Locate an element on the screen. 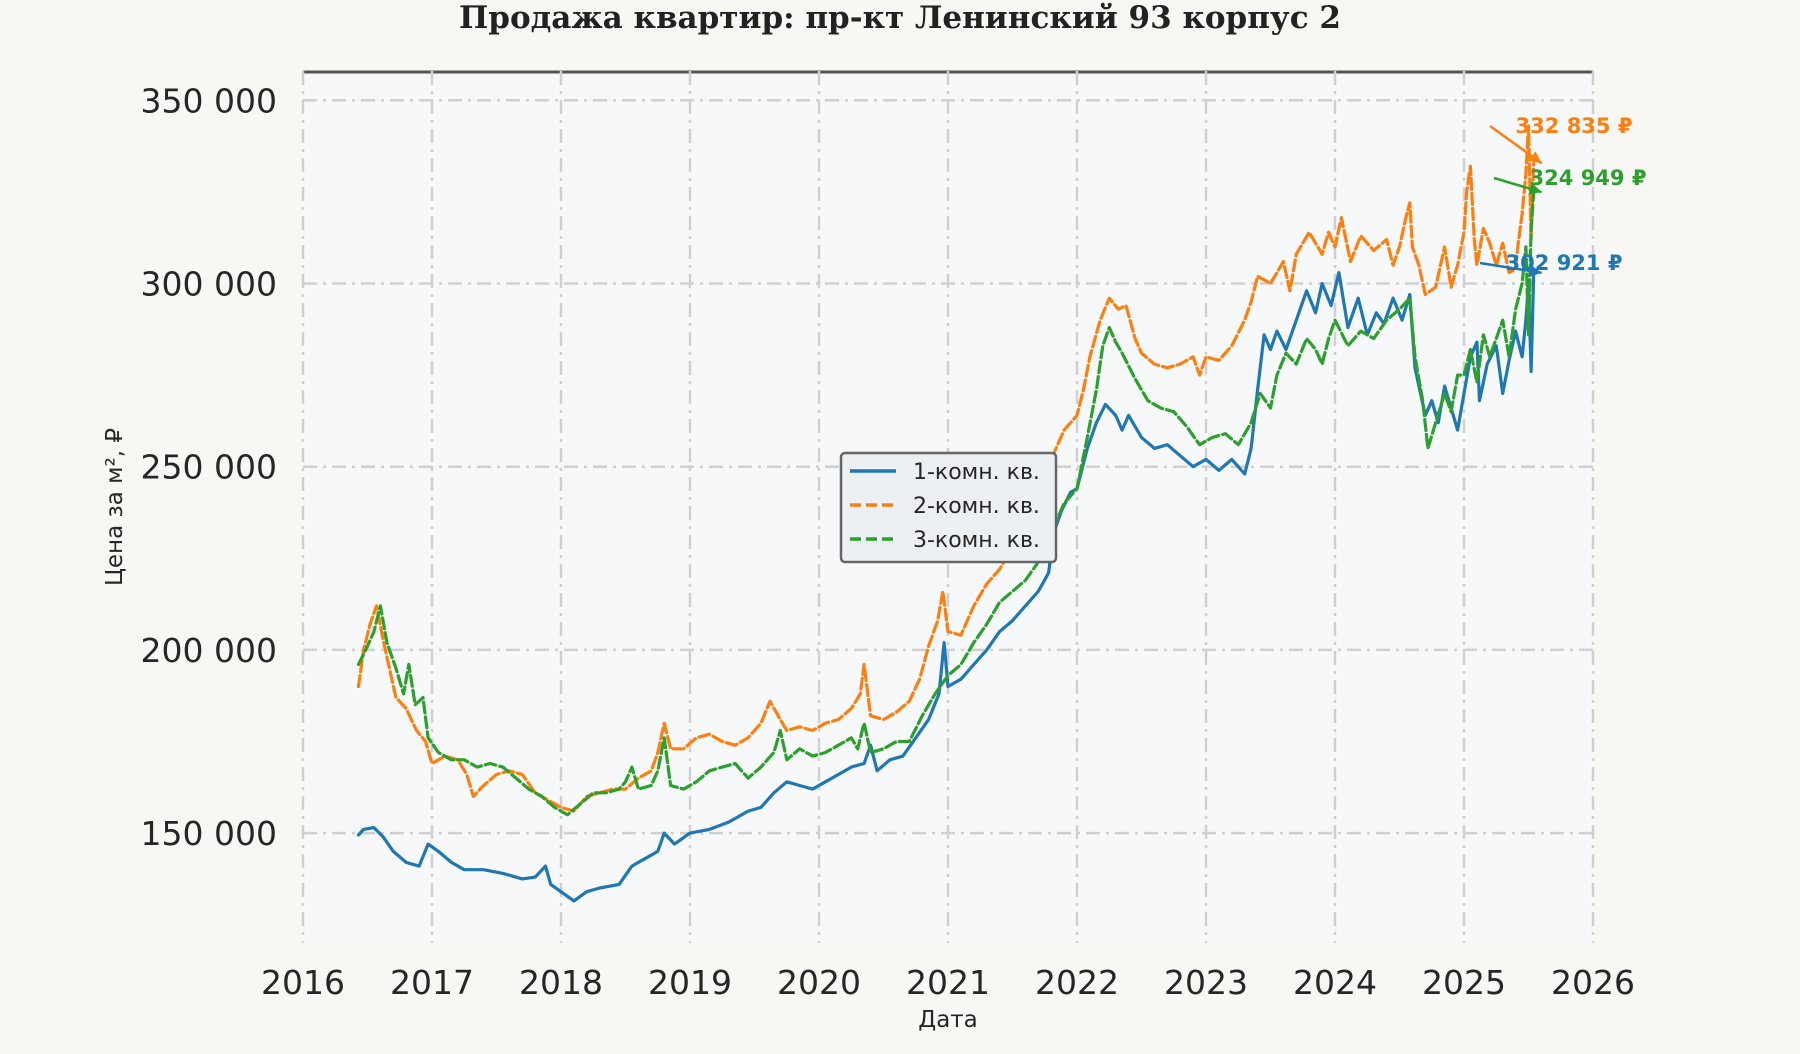  x-axis-label: Дата is located at coordinates (948, 1020).